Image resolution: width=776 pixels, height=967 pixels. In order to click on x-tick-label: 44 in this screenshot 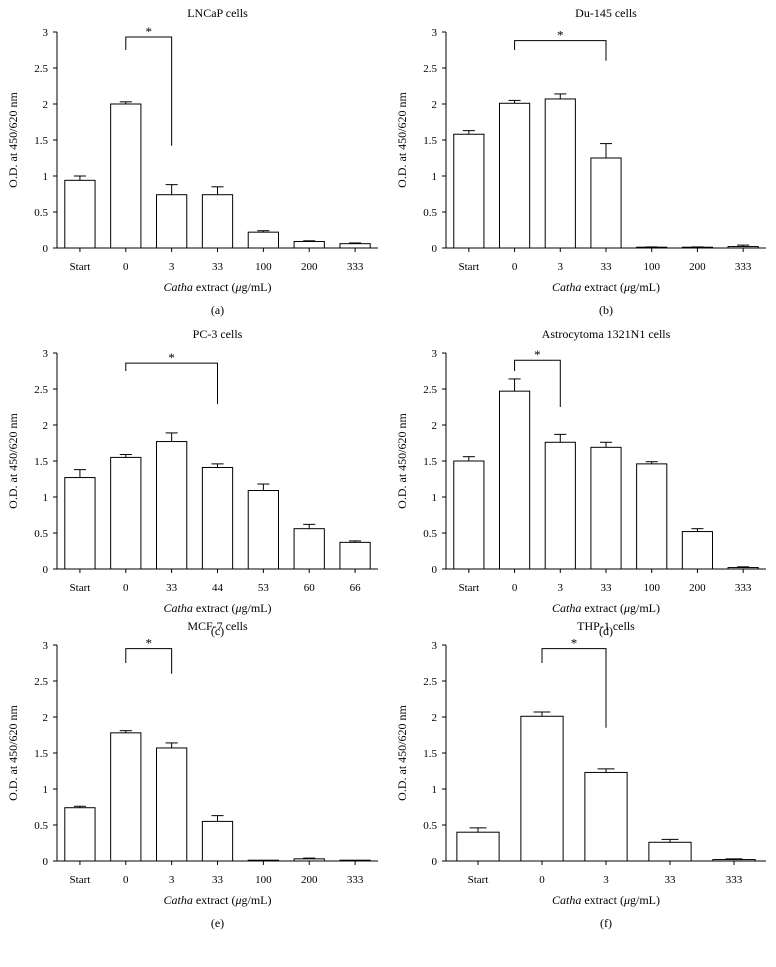, I will do `click(218, 588)`.